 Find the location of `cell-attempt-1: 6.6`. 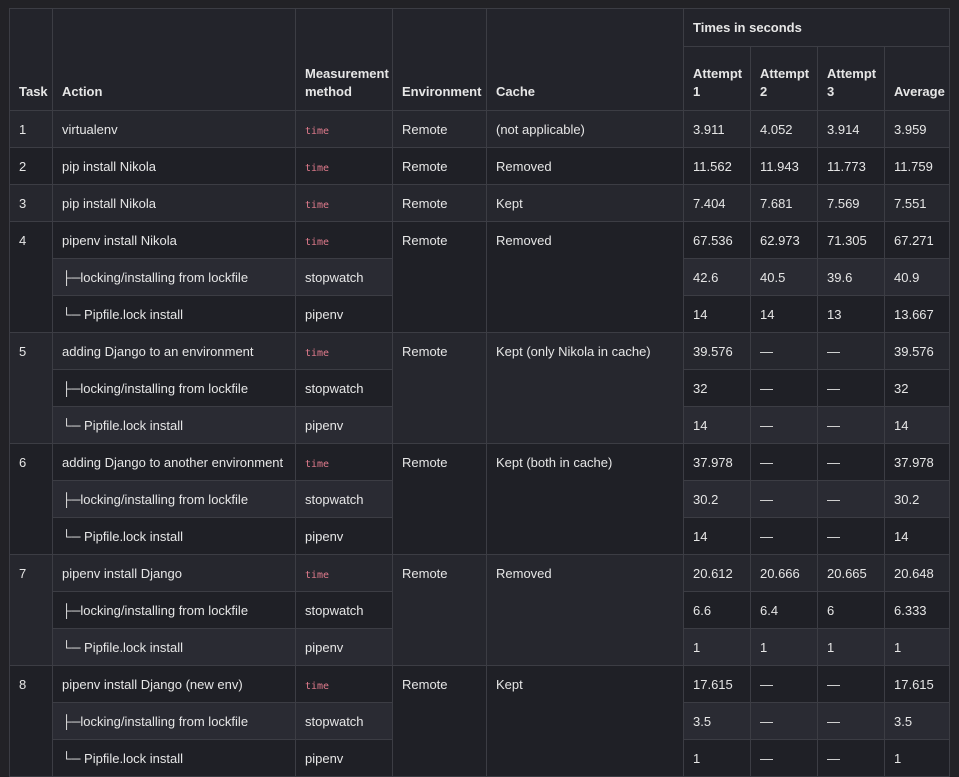

cell-attempt-1: 6.6 is located at coordinates (717, 610).